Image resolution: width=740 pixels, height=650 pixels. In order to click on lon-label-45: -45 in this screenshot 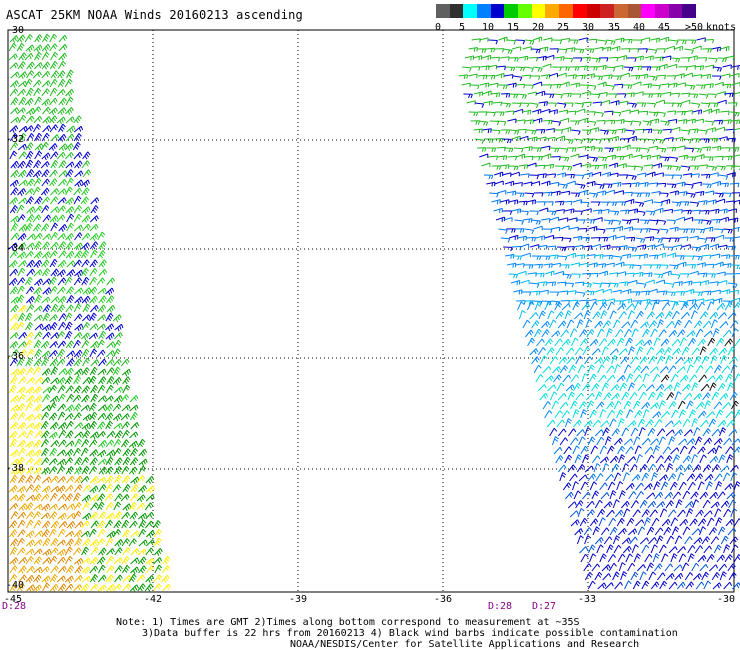, I will do `click(13, 599)`.